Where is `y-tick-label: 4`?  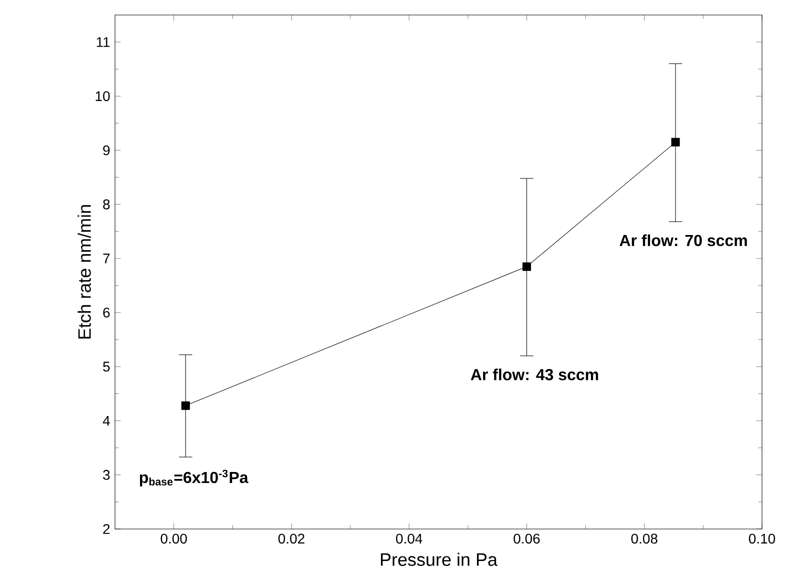
y-tick-label: 4 is located at coordinates (106, 421).